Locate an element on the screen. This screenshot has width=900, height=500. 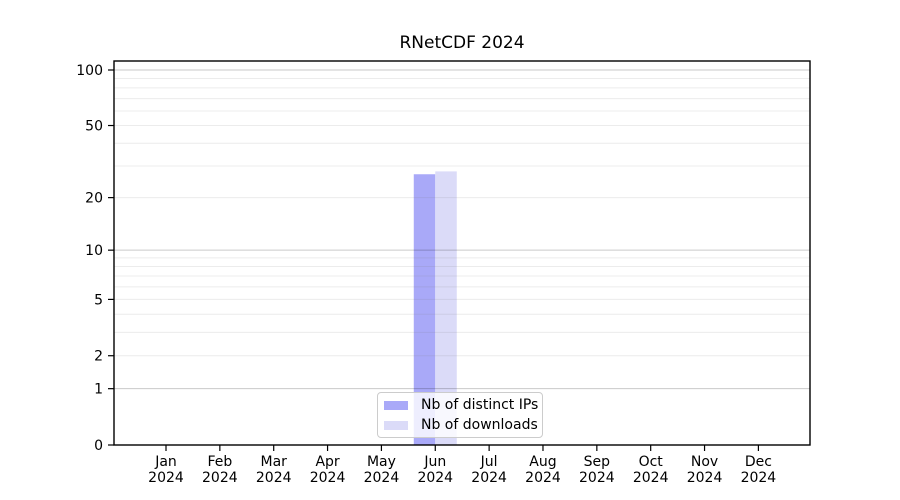
x-tick-label-month: Jul is located at coordinates (489, 462).